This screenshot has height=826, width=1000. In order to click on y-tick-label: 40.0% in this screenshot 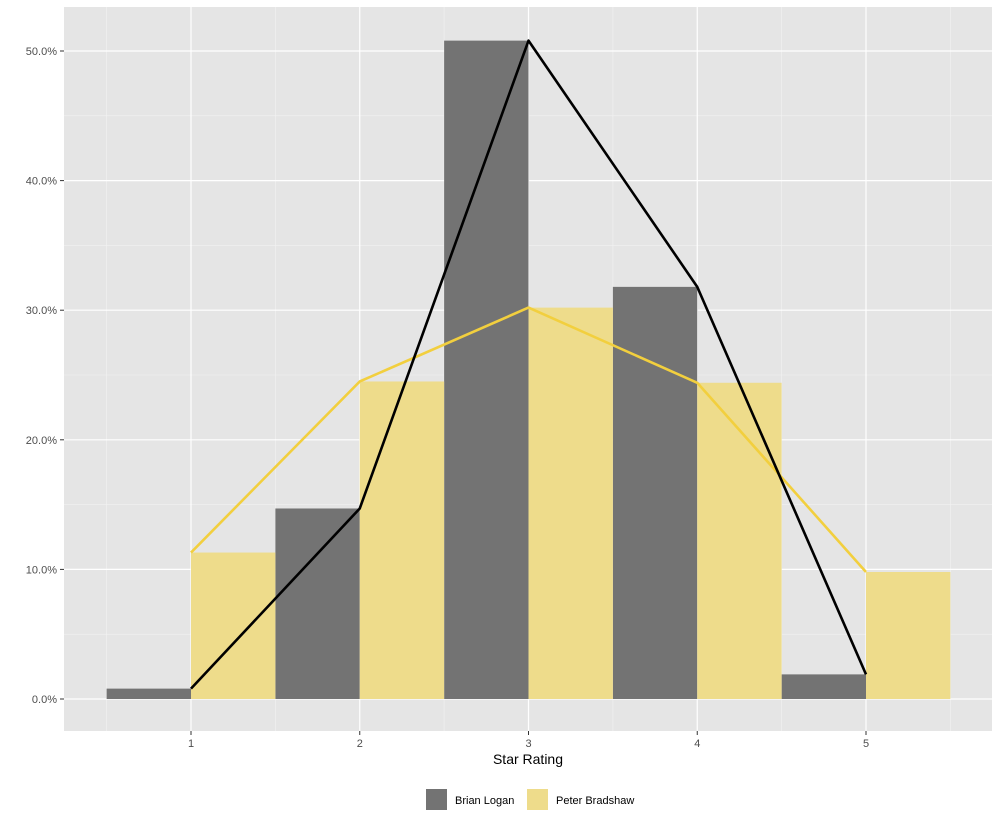, I will do `click(41, 182)`.